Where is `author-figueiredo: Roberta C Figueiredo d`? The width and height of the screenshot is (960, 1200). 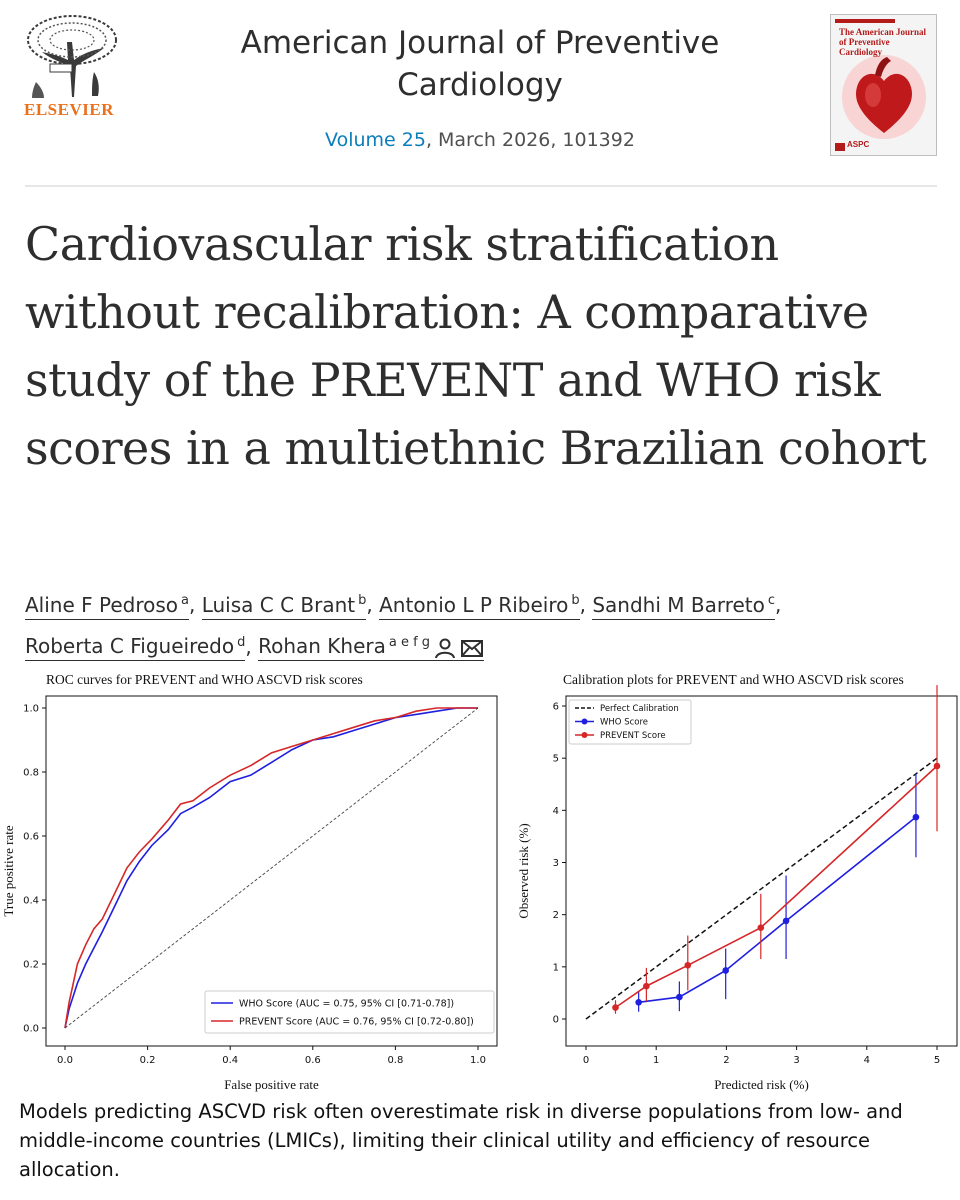
author-figueiredo: Roberta C Figueiredo d is located at coordinates (135, 648).